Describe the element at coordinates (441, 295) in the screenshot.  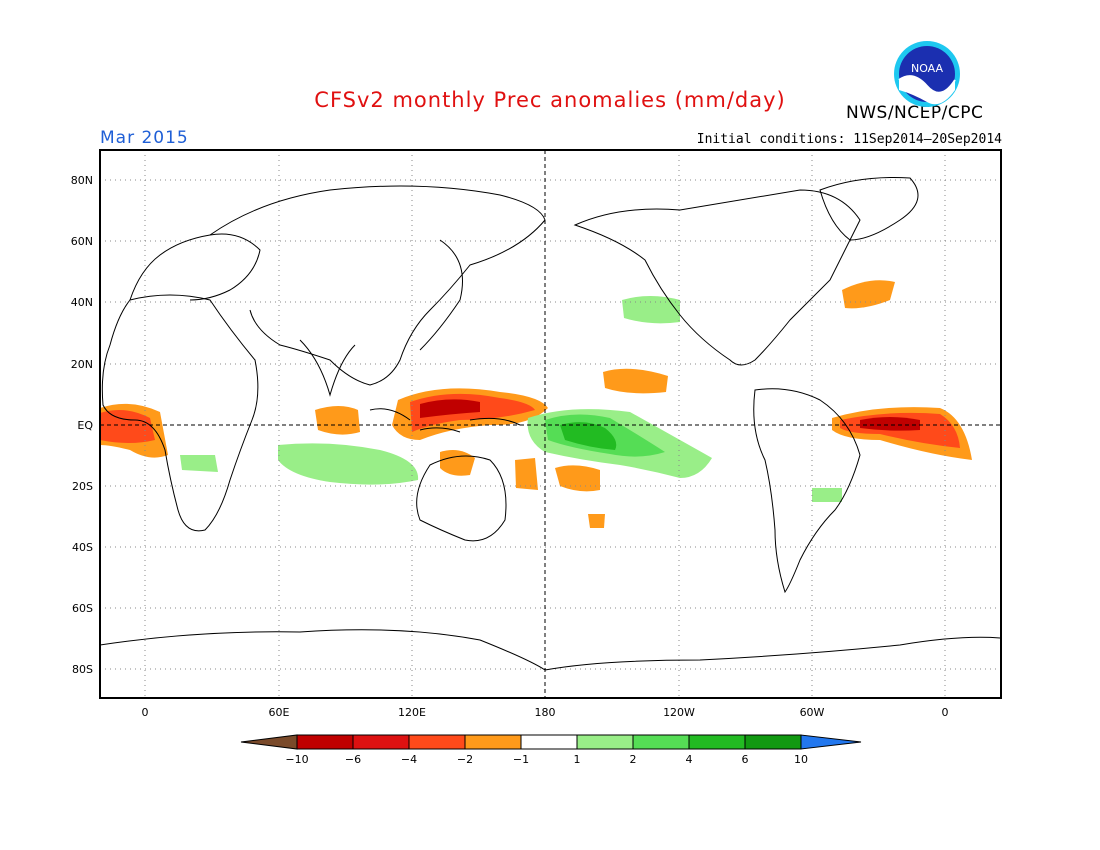
I see `east-asia-outline` at that location.